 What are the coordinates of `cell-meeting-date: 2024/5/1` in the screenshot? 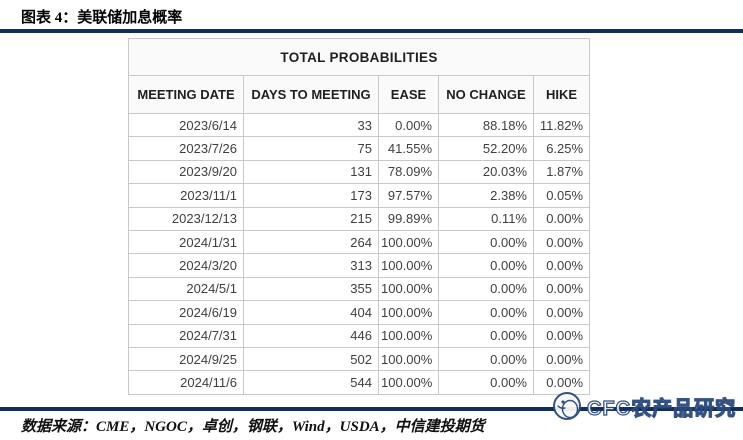 It's located at (186, 289).